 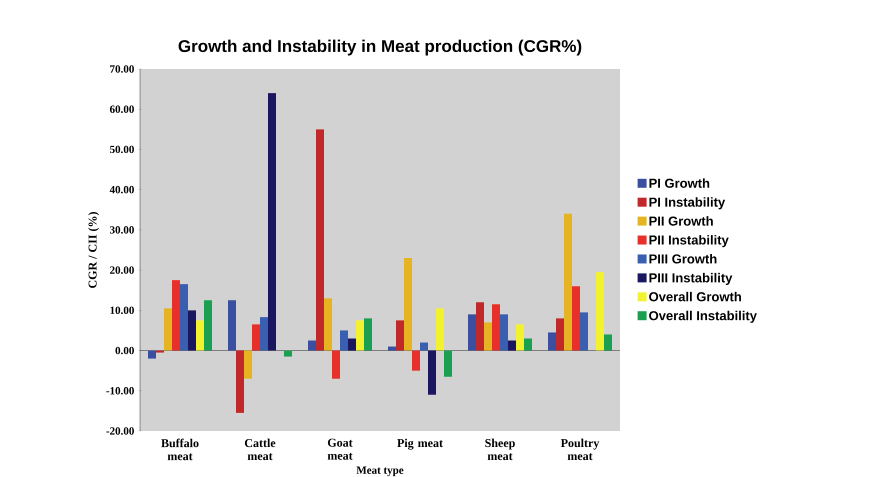 What do you see at coordinates (681, 221) in the screenshot?
I see `legend-label: PII Growth` at bounding box center [681, 221].